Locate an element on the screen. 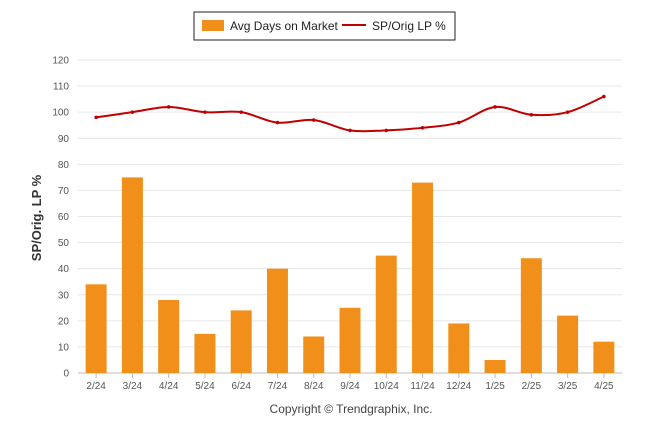 Image resolution: width=646 pixels, height=434 pixels. legend-box is located at coordinates (324, 26).